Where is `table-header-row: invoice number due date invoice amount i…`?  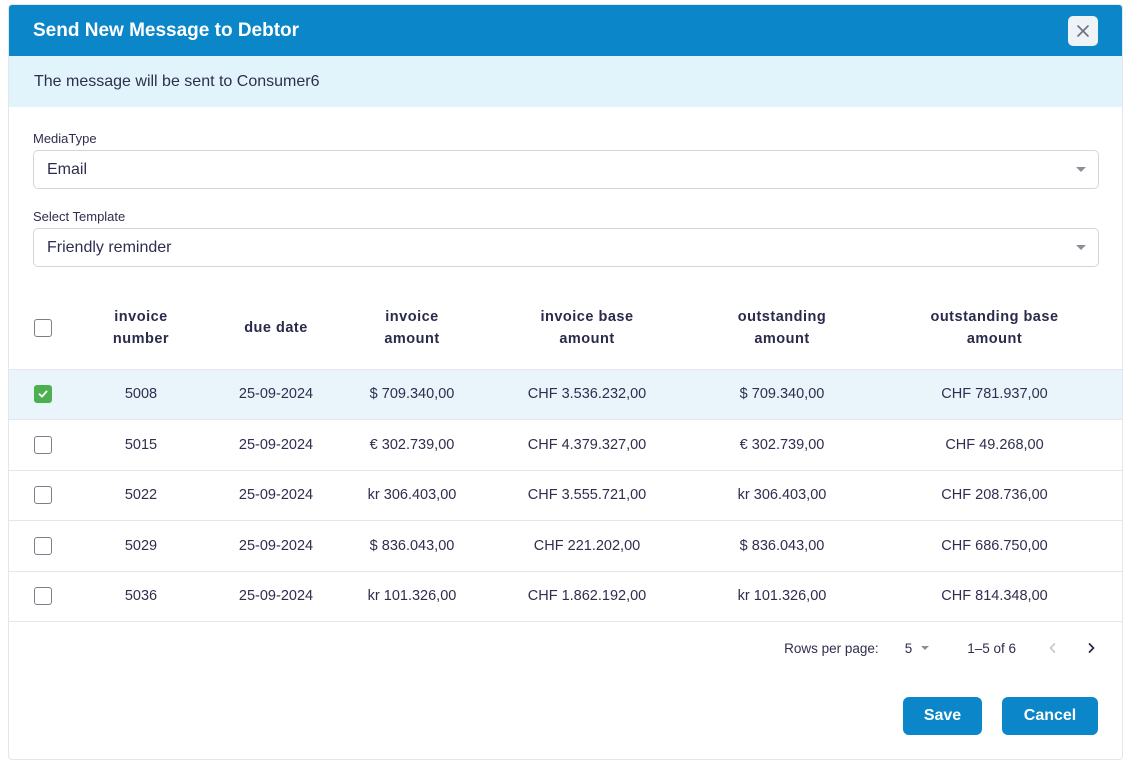 table-header-row: invoice number due date invoice amount i… is located at coordinates (565, 328).